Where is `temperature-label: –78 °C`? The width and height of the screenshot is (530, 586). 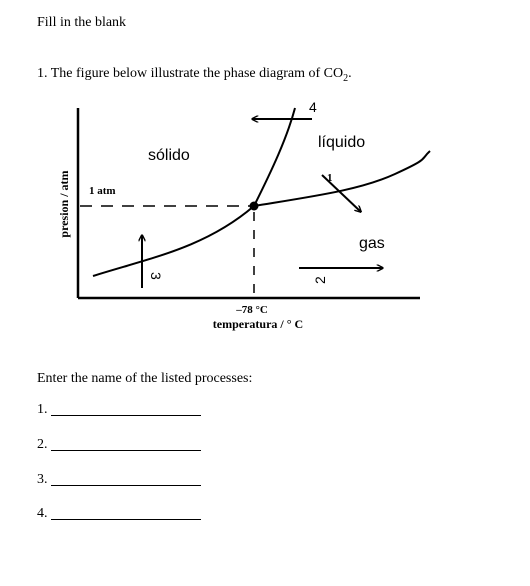 temperature-label: –78 °C is located at coordinates (251, 310).